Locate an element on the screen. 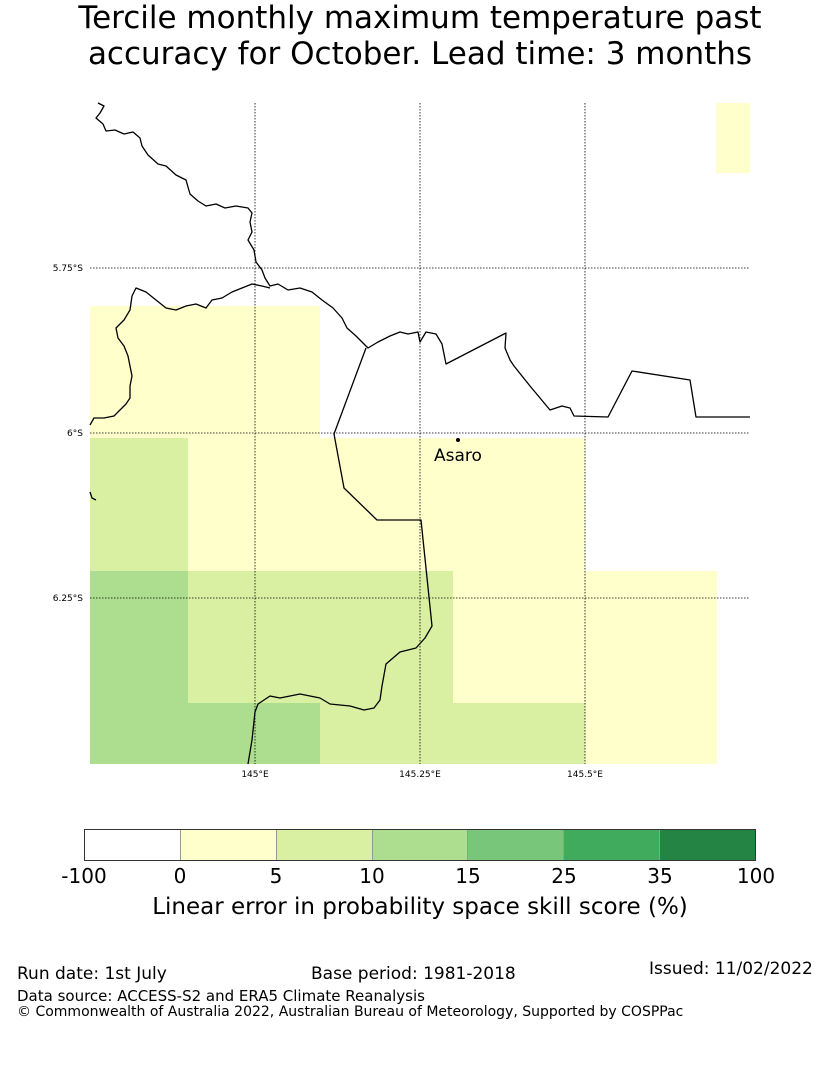 The height and width of the screenshot is (1065, 840). issued-date: Issued: 11/02/2022 is located at coordinates (731, 969).